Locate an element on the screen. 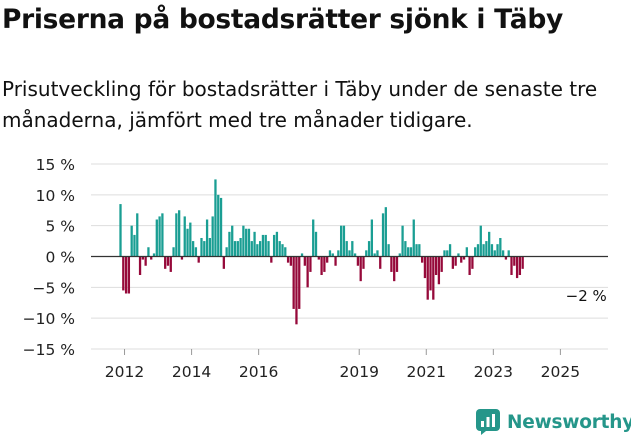 This screenshot has height=439, width=631. newsworthy-brand: Newsworthy is located at coordinates (553, 422).